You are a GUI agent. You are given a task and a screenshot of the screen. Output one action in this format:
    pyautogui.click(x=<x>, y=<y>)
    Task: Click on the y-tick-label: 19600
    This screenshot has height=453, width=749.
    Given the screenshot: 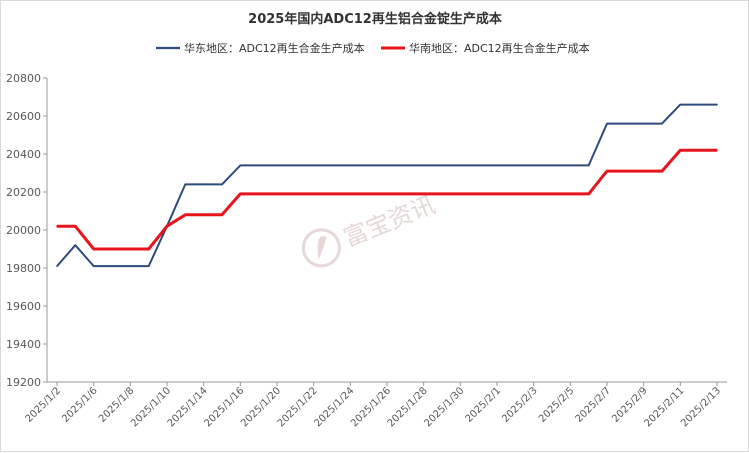 What is the action you would take?
    pyautogui.click(x=23, y=306)
    